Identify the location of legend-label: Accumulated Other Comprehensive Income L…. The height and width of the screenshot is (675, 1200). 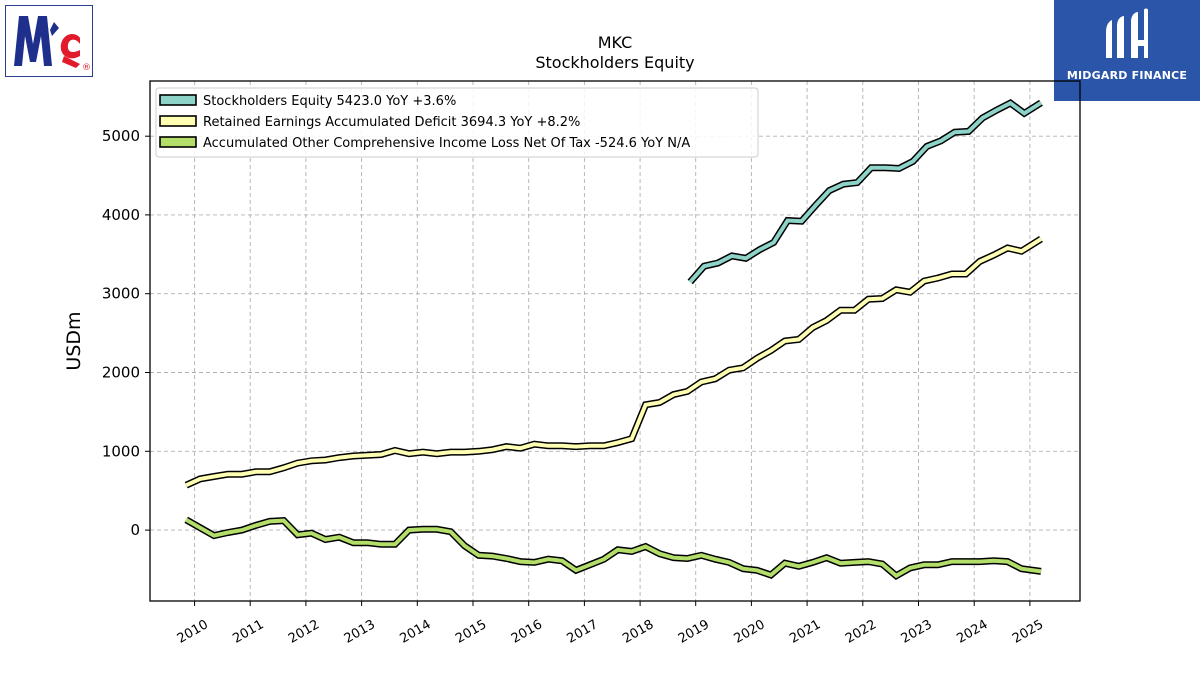
(446, 143).